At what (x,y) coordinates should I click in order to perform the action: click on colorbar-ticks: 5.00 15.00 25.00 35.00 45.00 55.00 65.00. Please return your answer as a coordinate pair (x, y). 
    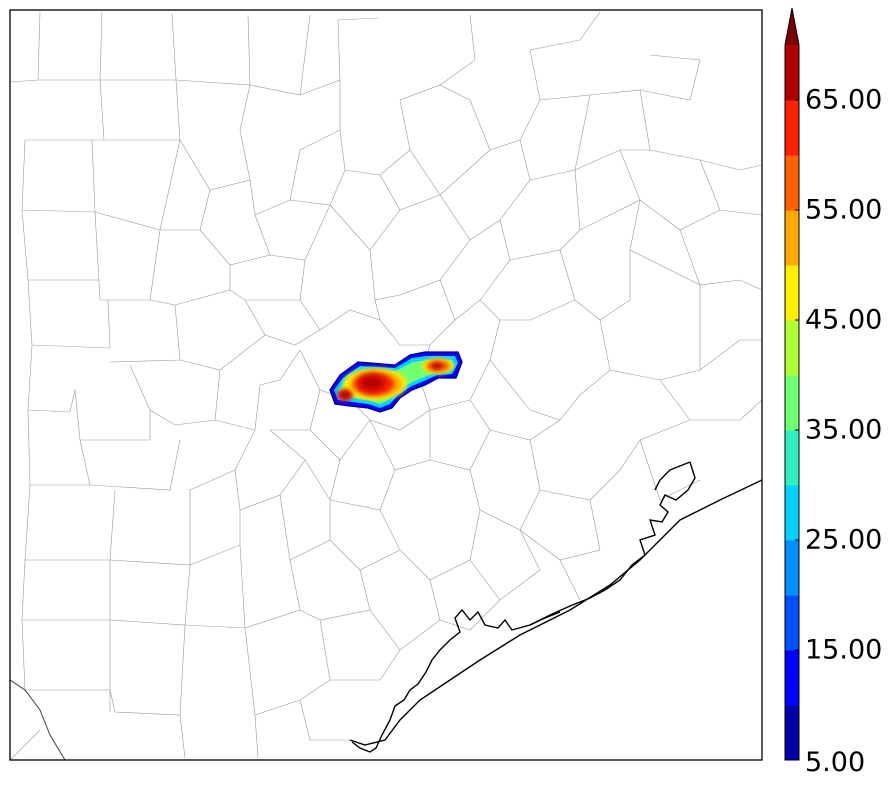
    Looking at the image, I should click on (838, 431).